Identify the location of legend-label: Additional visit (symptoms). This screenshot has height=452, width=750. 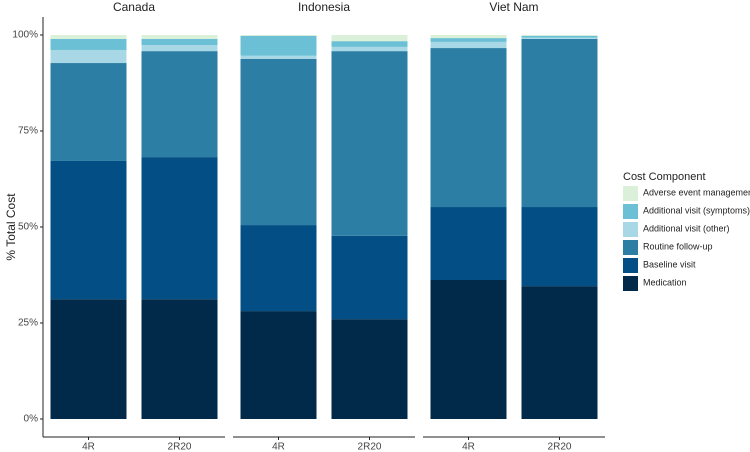
(696, 210).